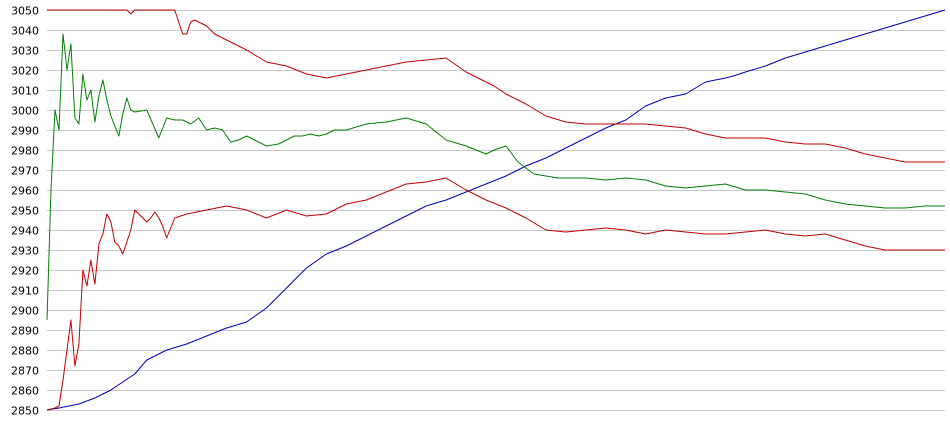 This screenshot has height=435, width=950. What do you see at coordinates (25, 391) in the screenshot?
I see `y-tick-label: 2860` at bounding box center [25, 391].